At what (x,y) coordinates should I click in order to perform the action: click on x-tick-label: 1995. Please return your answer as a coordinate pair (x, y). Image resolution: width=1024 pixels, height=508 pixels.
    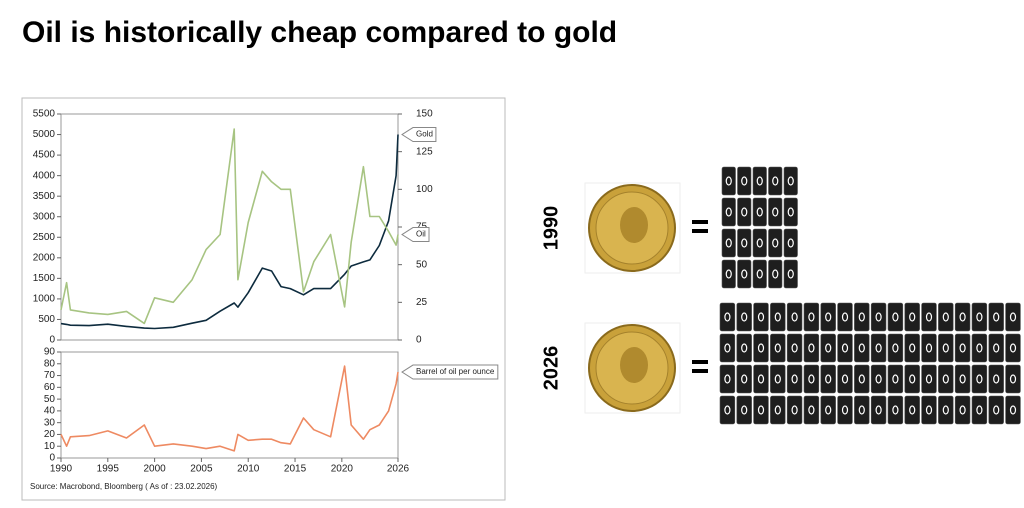
    Looking at the image, I should click on (108, 469).